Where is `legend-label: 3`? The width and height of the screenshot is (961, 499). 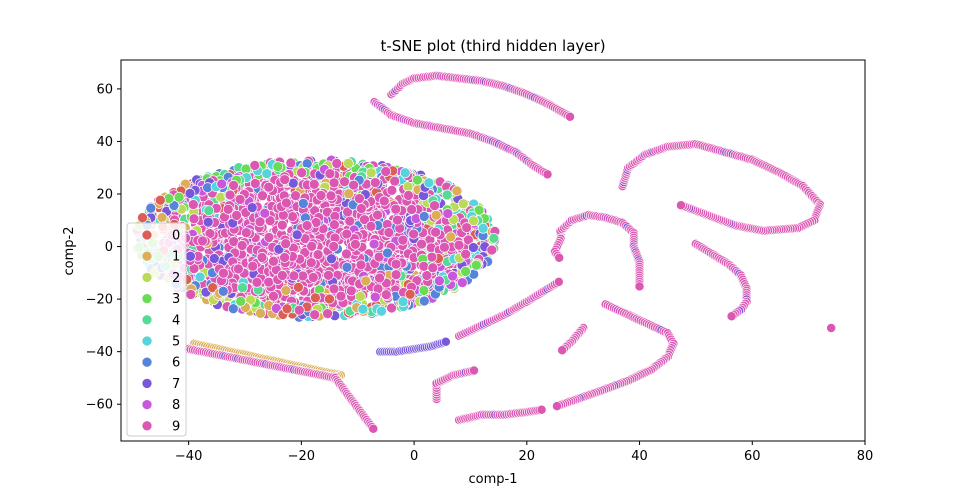 legend-label: 3 is located at coordinates (176, 299).